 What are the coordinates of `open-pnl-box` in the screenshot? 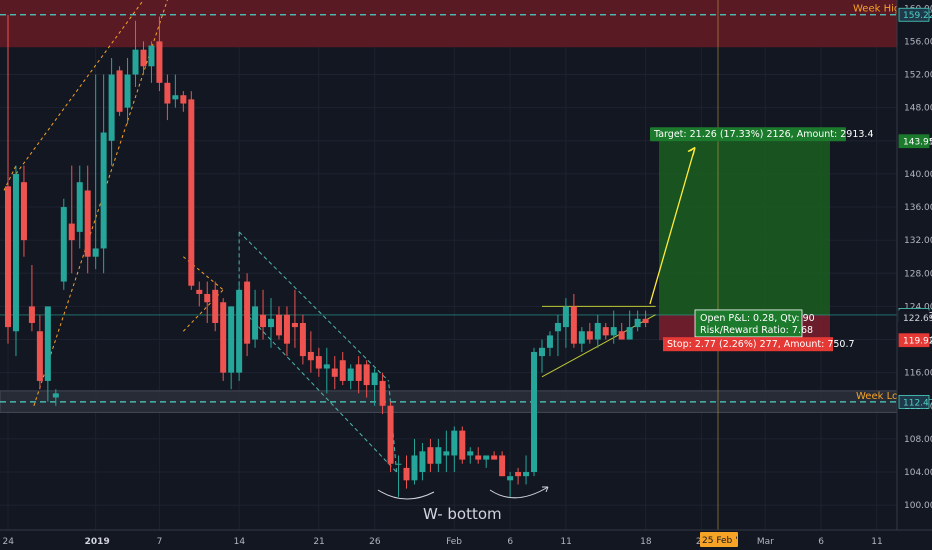 It's located at (748, 323).